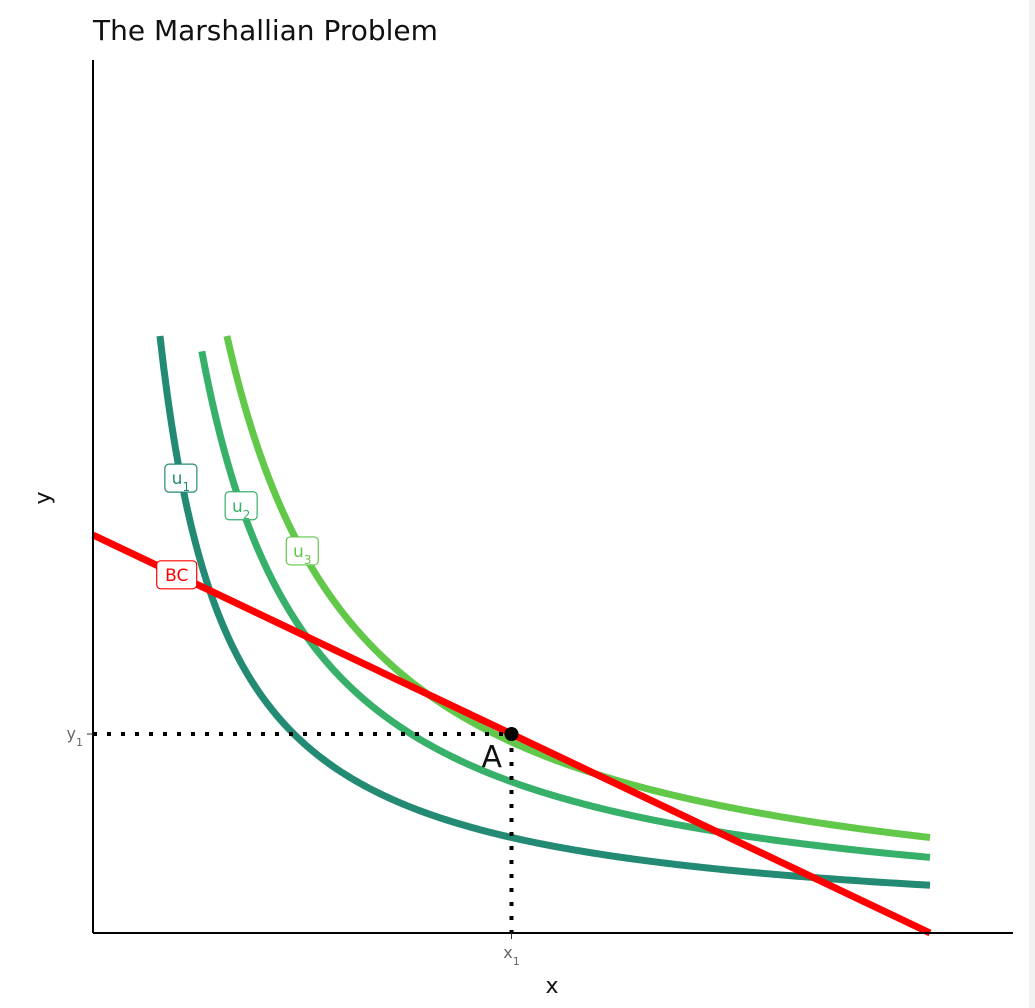 The width and height of the screenshot is (1035, 1008). I want to click on point-a-label: A, so click(492, 757).